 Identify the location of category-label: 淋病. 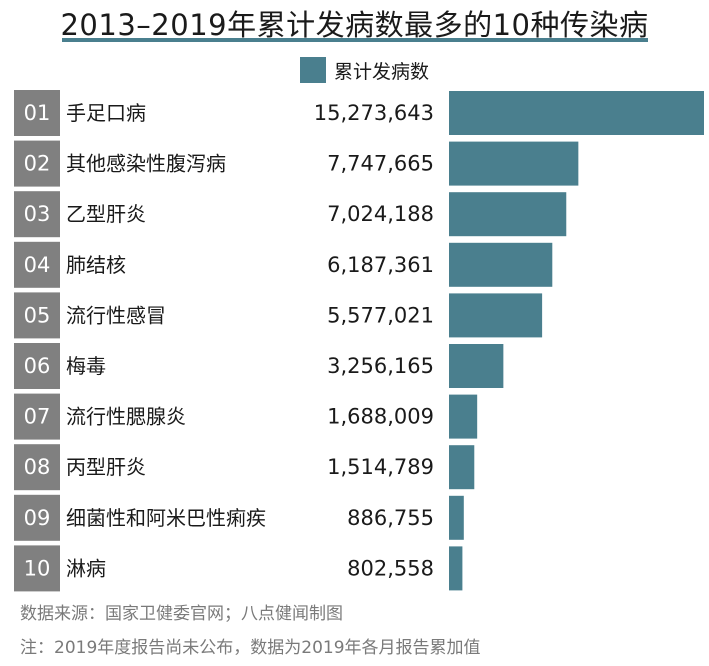
(86, 568).